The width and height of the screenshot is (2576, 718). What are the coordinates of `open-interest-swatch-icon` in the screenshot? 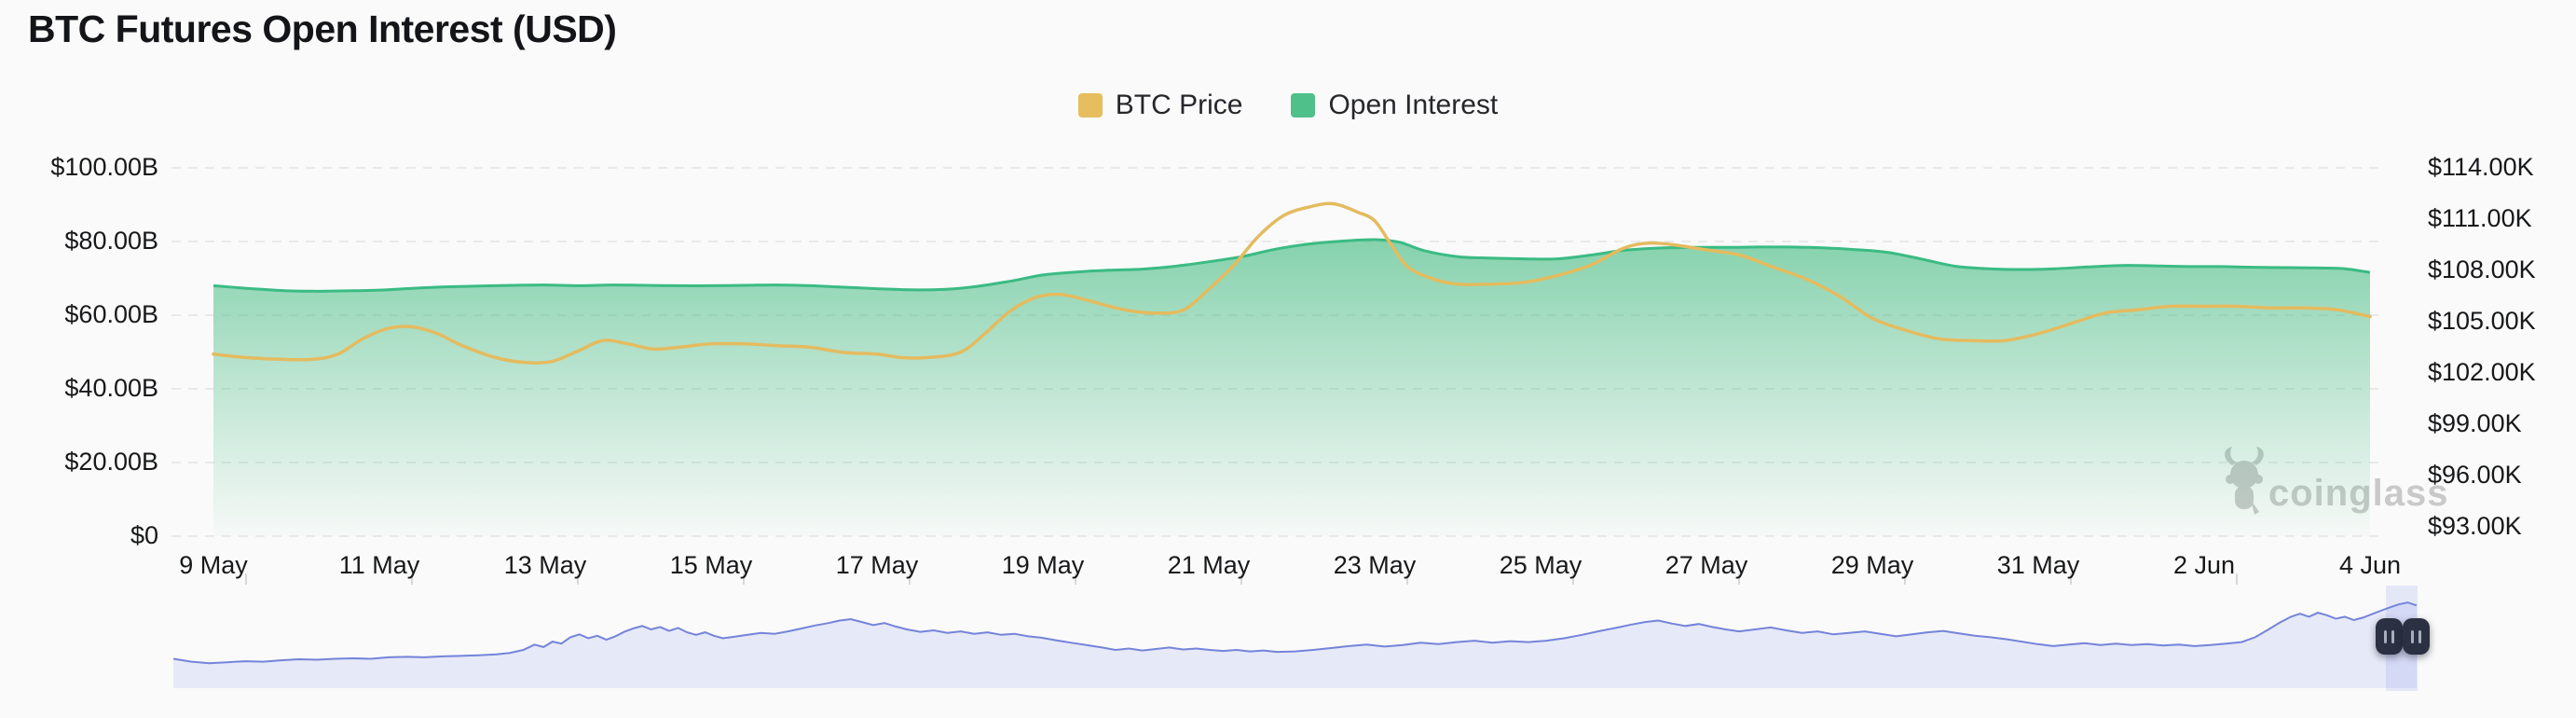 It's located at (1303, 105).